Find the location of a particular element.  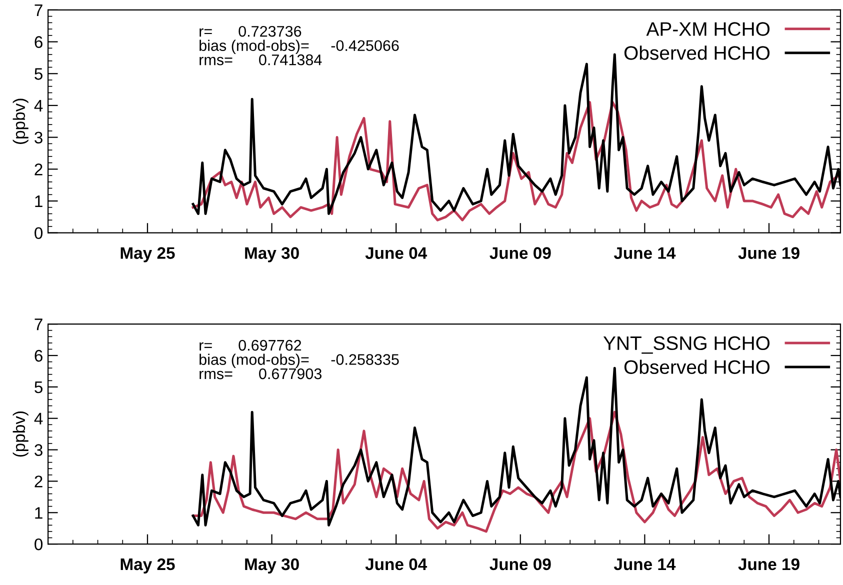

annotation: bias (mod-obs)= -0.425066 is located at coordinates (299, 47).